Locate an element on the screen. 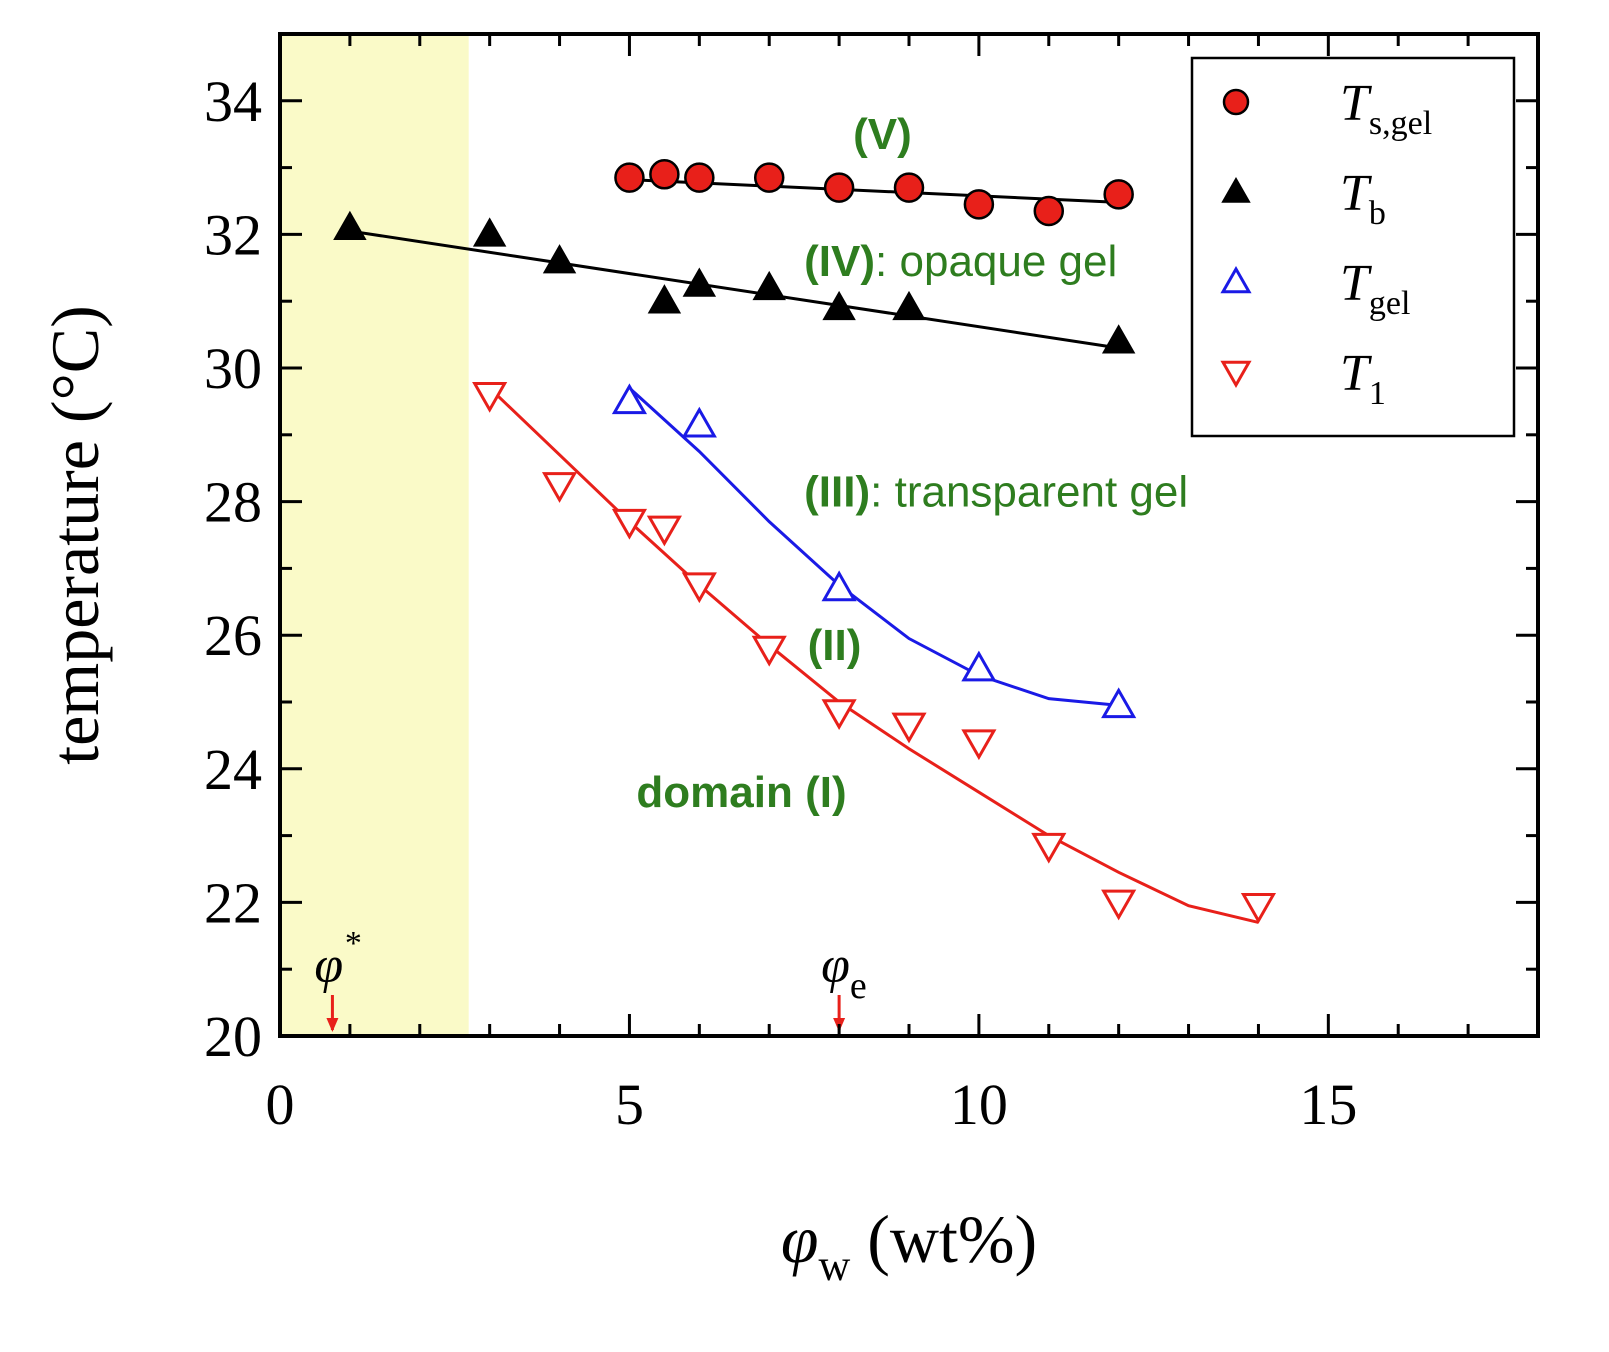  annotation-region-v: (V) is located at coordinates (882, 134).